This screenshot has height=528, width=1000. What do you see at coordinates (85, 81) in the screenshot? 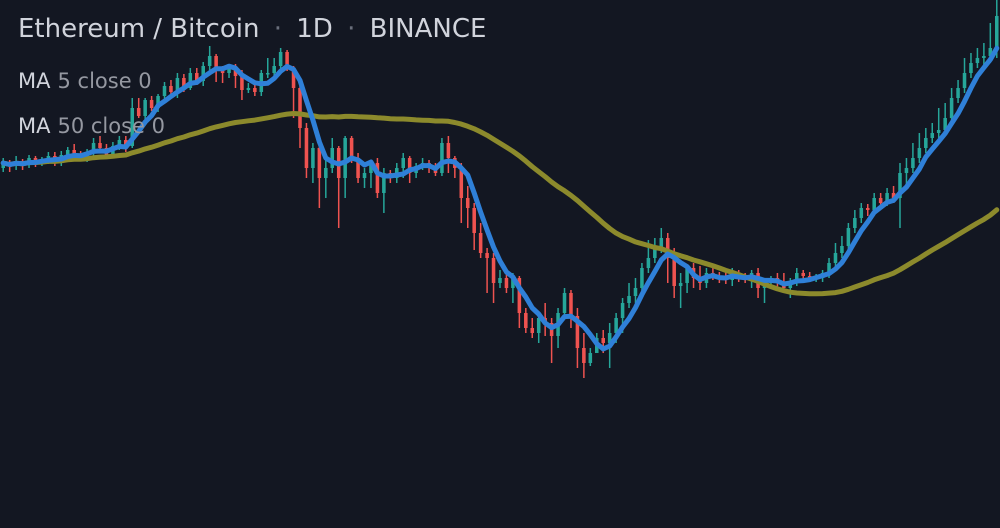
I see `indicator-ma5: MA 5 close 0` at bounding box center [85, 81].